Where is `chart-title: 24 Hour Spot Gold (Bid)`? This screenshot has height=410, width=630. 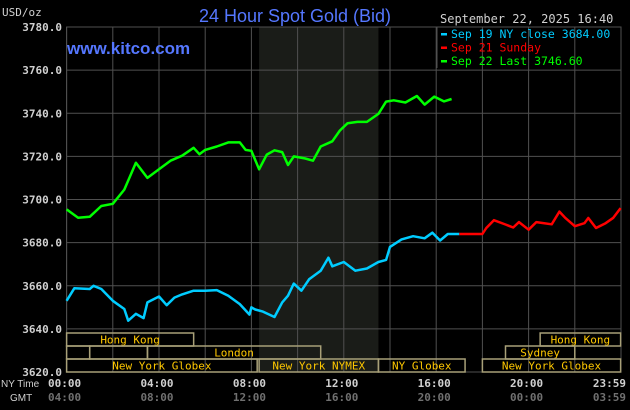 chart-title: 24 Hour Spot Gold (Bid) is located at coordinates (295, 16).